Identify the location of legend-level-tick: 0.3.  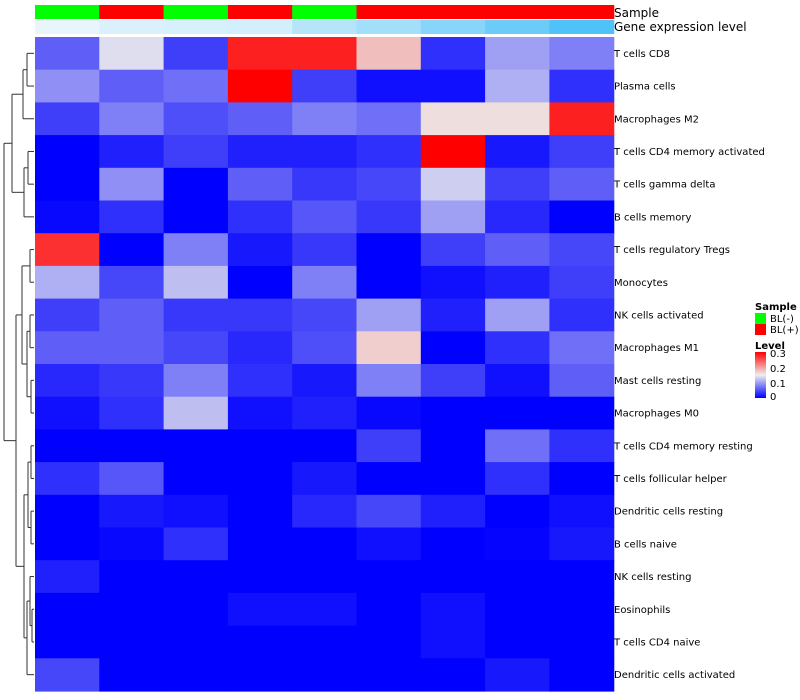
(778, 354).